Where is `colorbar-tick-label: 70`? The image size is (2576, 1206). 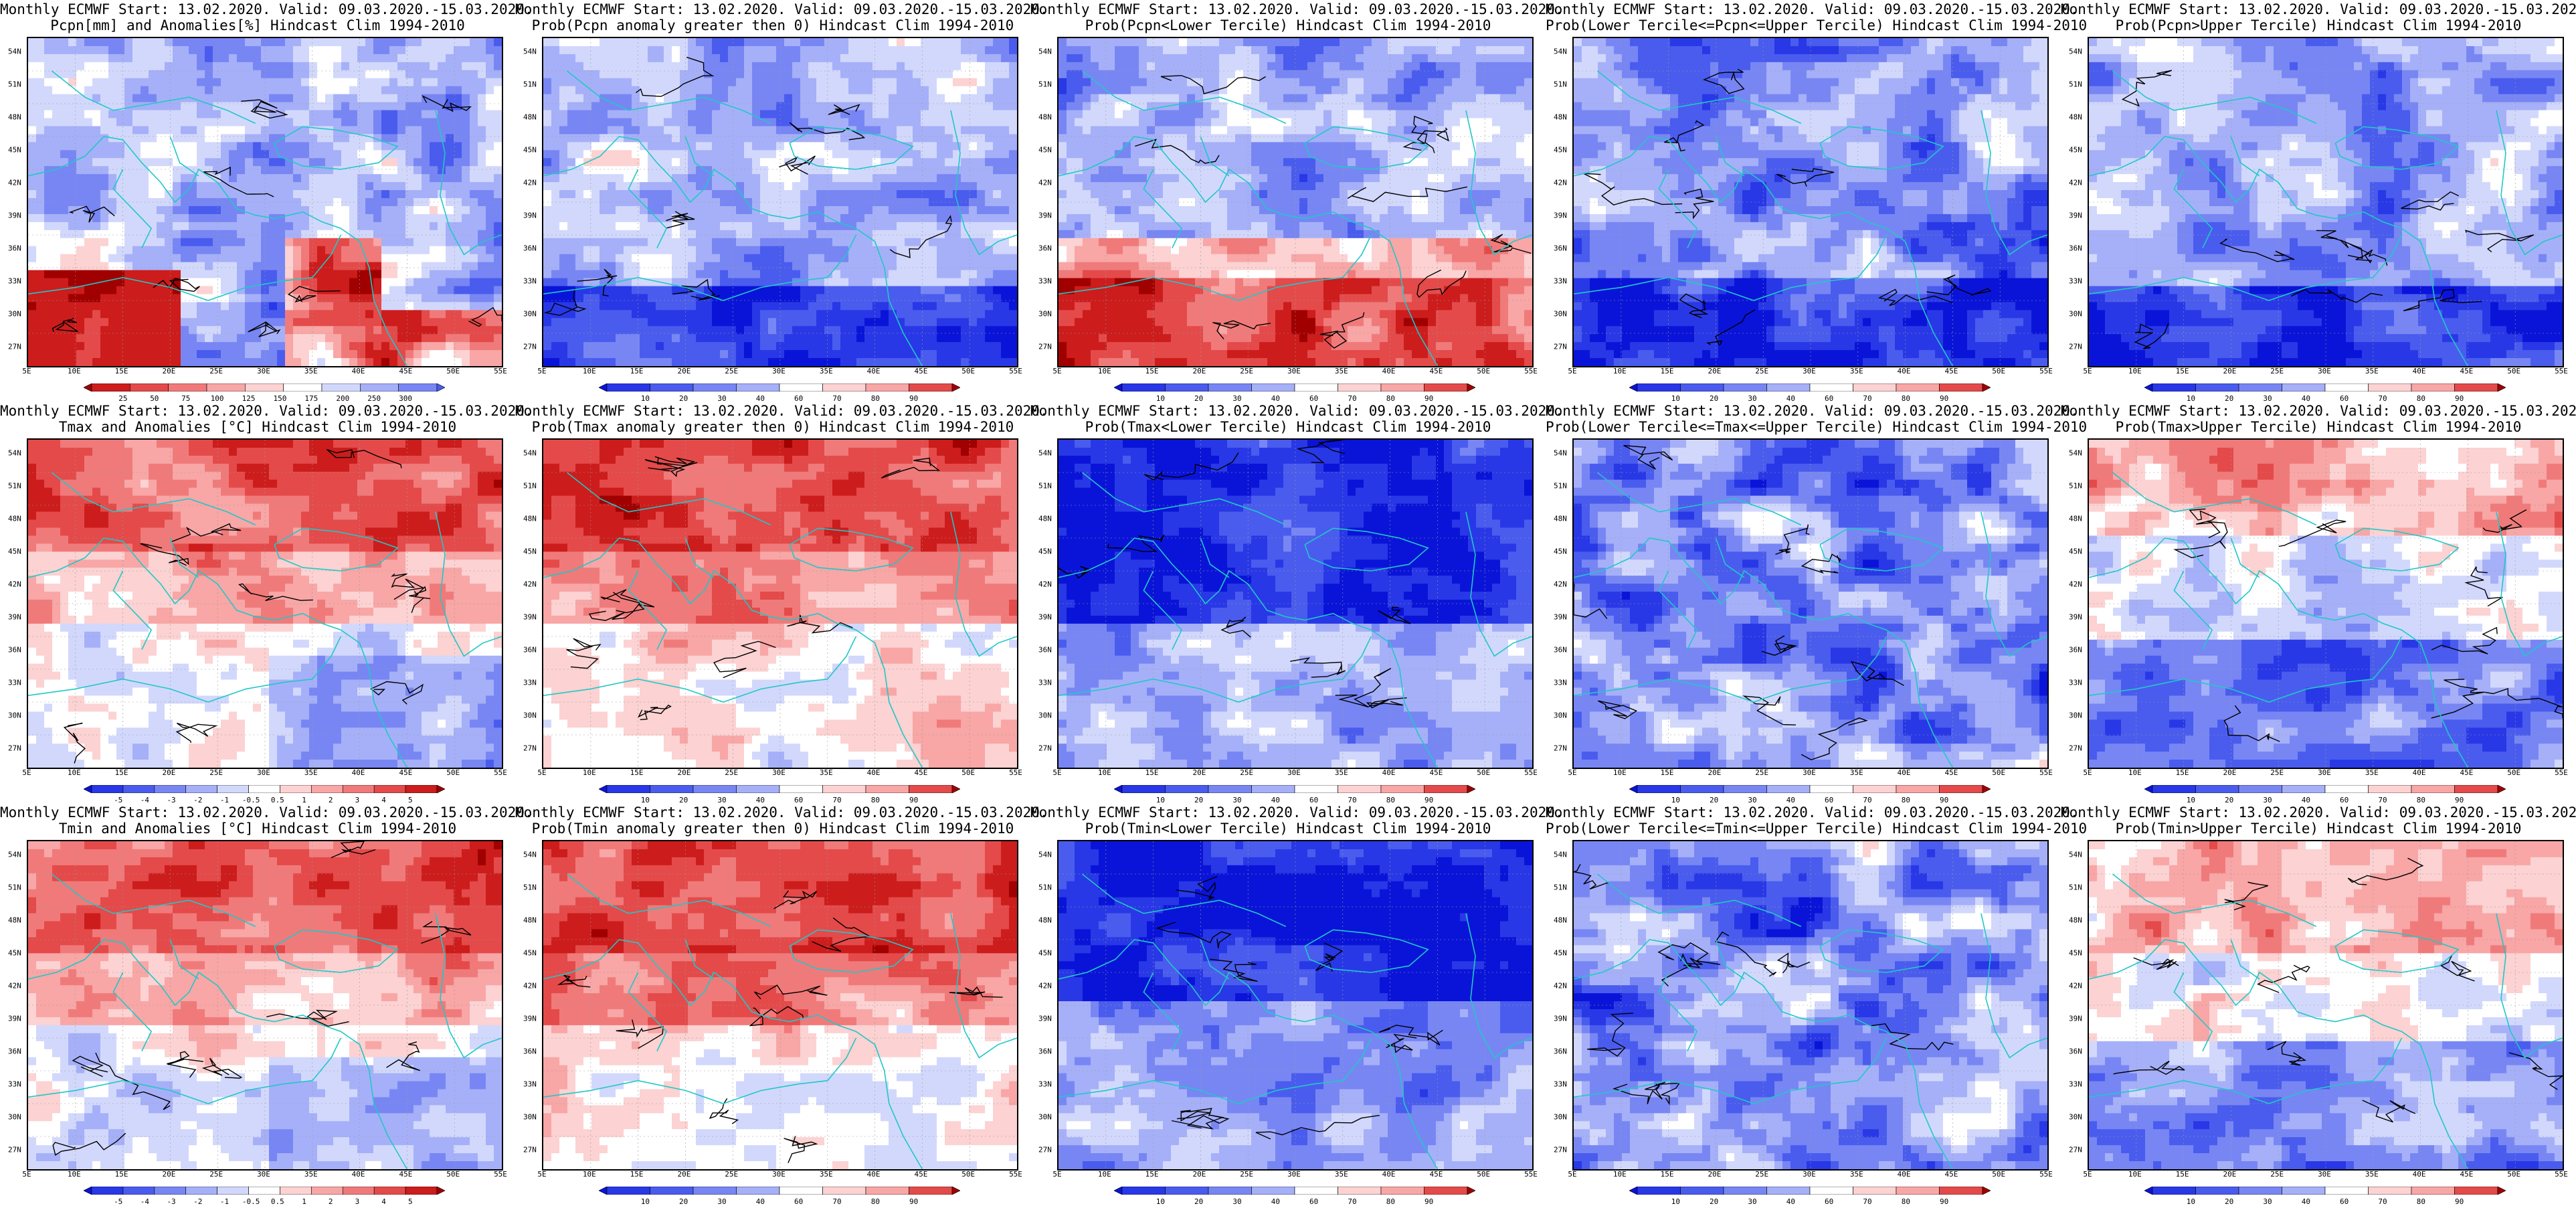
colorbar-tick-label: 70 is located at coordinates (2382, 1201).